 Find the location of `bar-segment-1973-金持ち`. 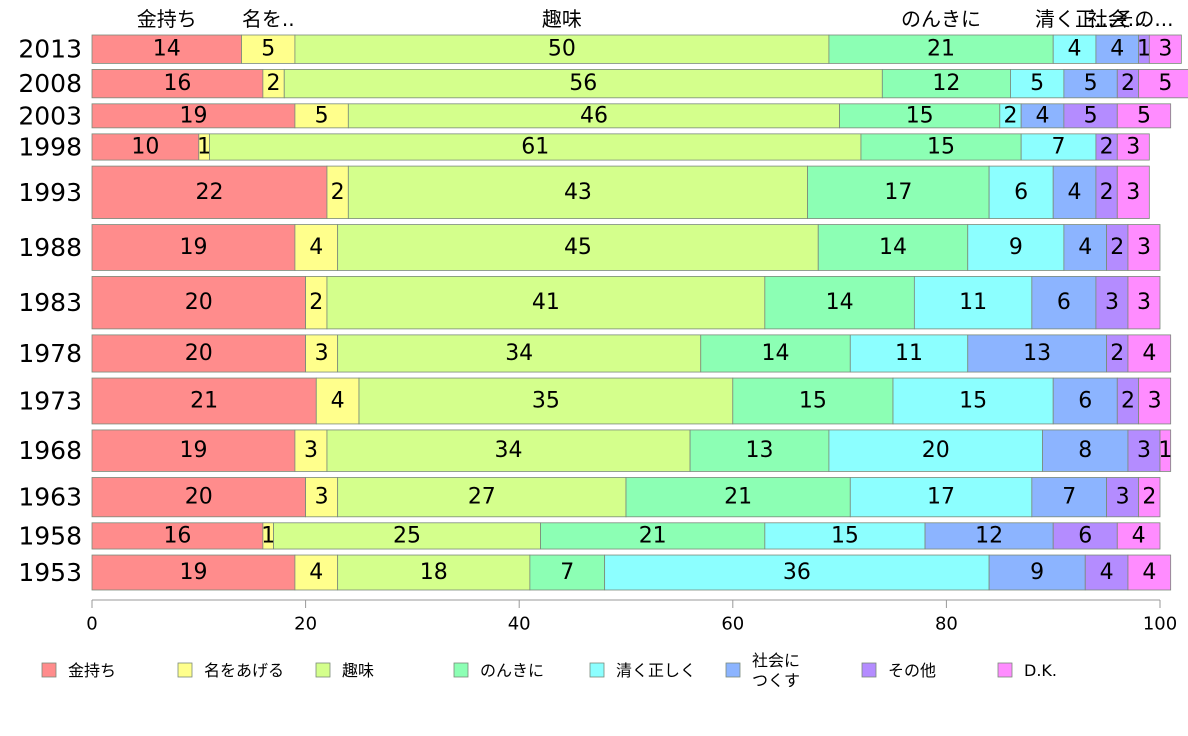

bar-segment-1973-金持ち is located at coordinates (204, 401).